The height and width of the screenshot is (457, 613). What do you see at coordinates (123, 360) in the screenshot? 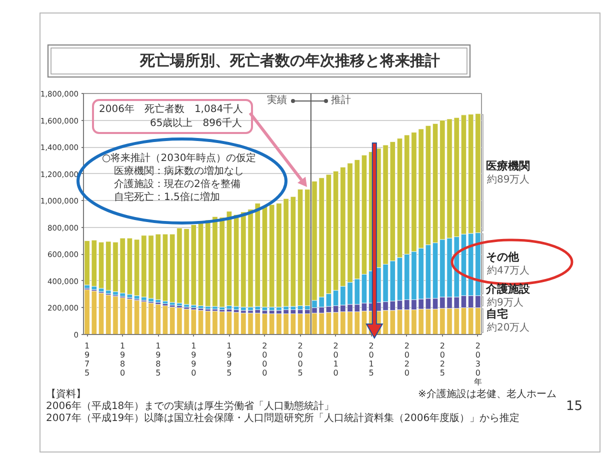
I see `x-tick-label: 1 9 8 0` at bounding box center [123, 360].